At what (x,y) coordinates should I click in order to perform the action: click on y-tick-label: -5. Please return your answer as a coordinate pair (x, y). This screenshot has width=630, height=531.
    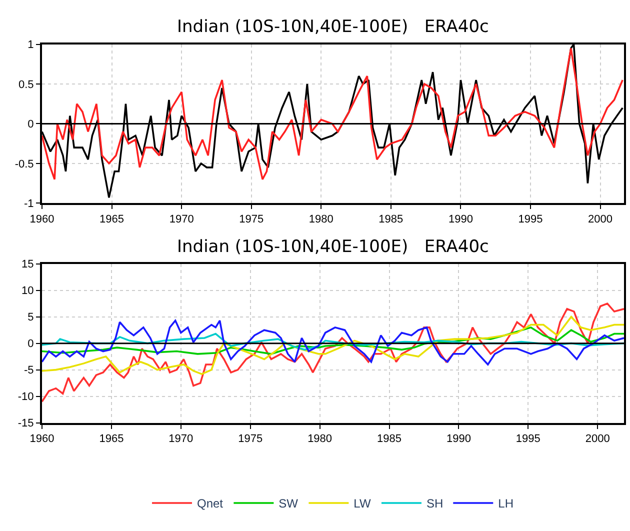
    Looking at the image, I should click on (29, 370).